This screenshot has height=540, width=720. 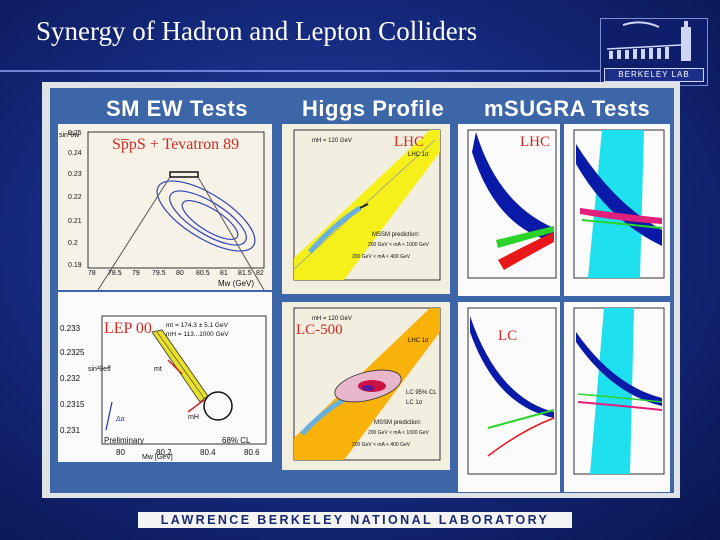 What do you see at coordinates (300, 71) in the screenshot?
I see `title-rule` at bounding box center [300, 71].